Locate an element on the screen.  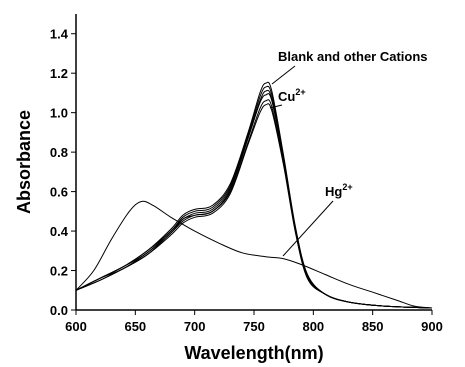
annotation-hg-sup: 2+ is located at coordinates (347, 187).